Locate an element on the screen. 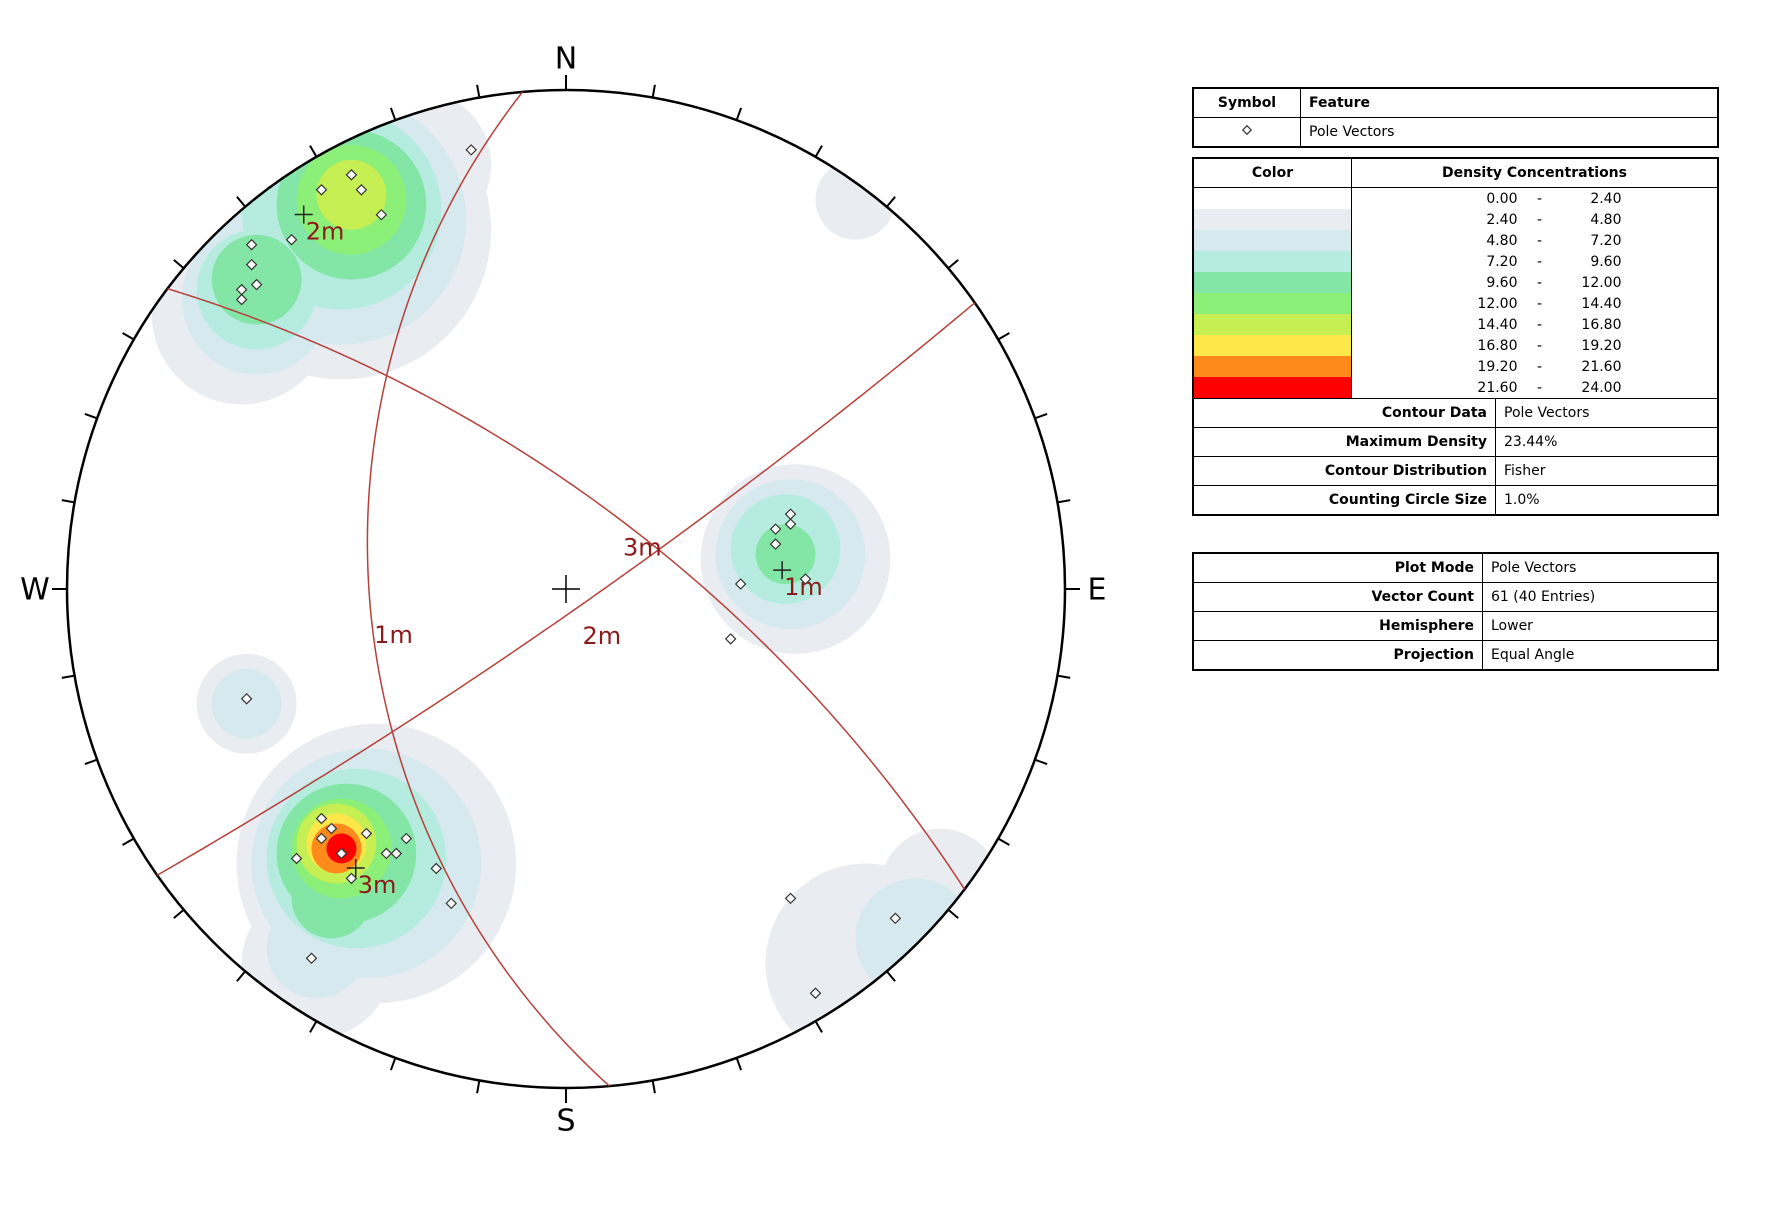  range-to: 9.60 is located at coordinates (1606, 261).